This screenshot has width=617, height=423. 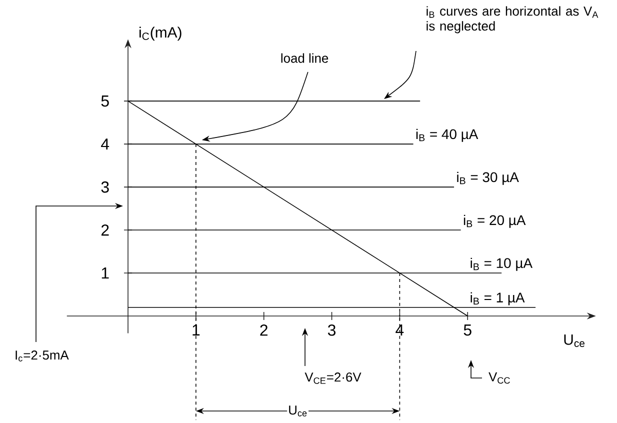 What do you see at coordinates (105, 187) in the screenshot?
I see `y-tick-label: 3` at bounding box center [105, 187].